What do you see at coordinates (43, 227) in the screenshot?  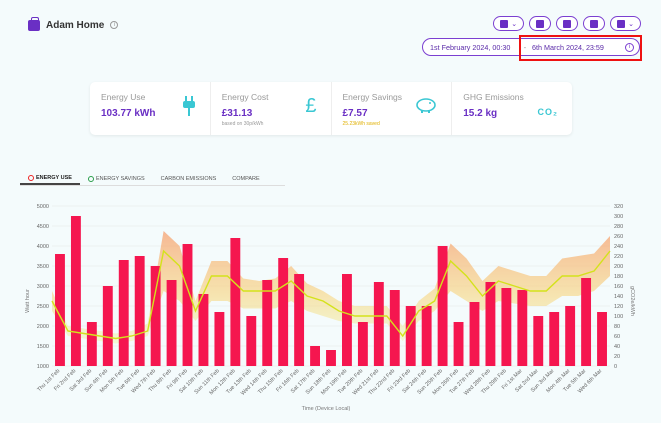 I see `y-tick-label: 4500` at bounding box center [43, 227].